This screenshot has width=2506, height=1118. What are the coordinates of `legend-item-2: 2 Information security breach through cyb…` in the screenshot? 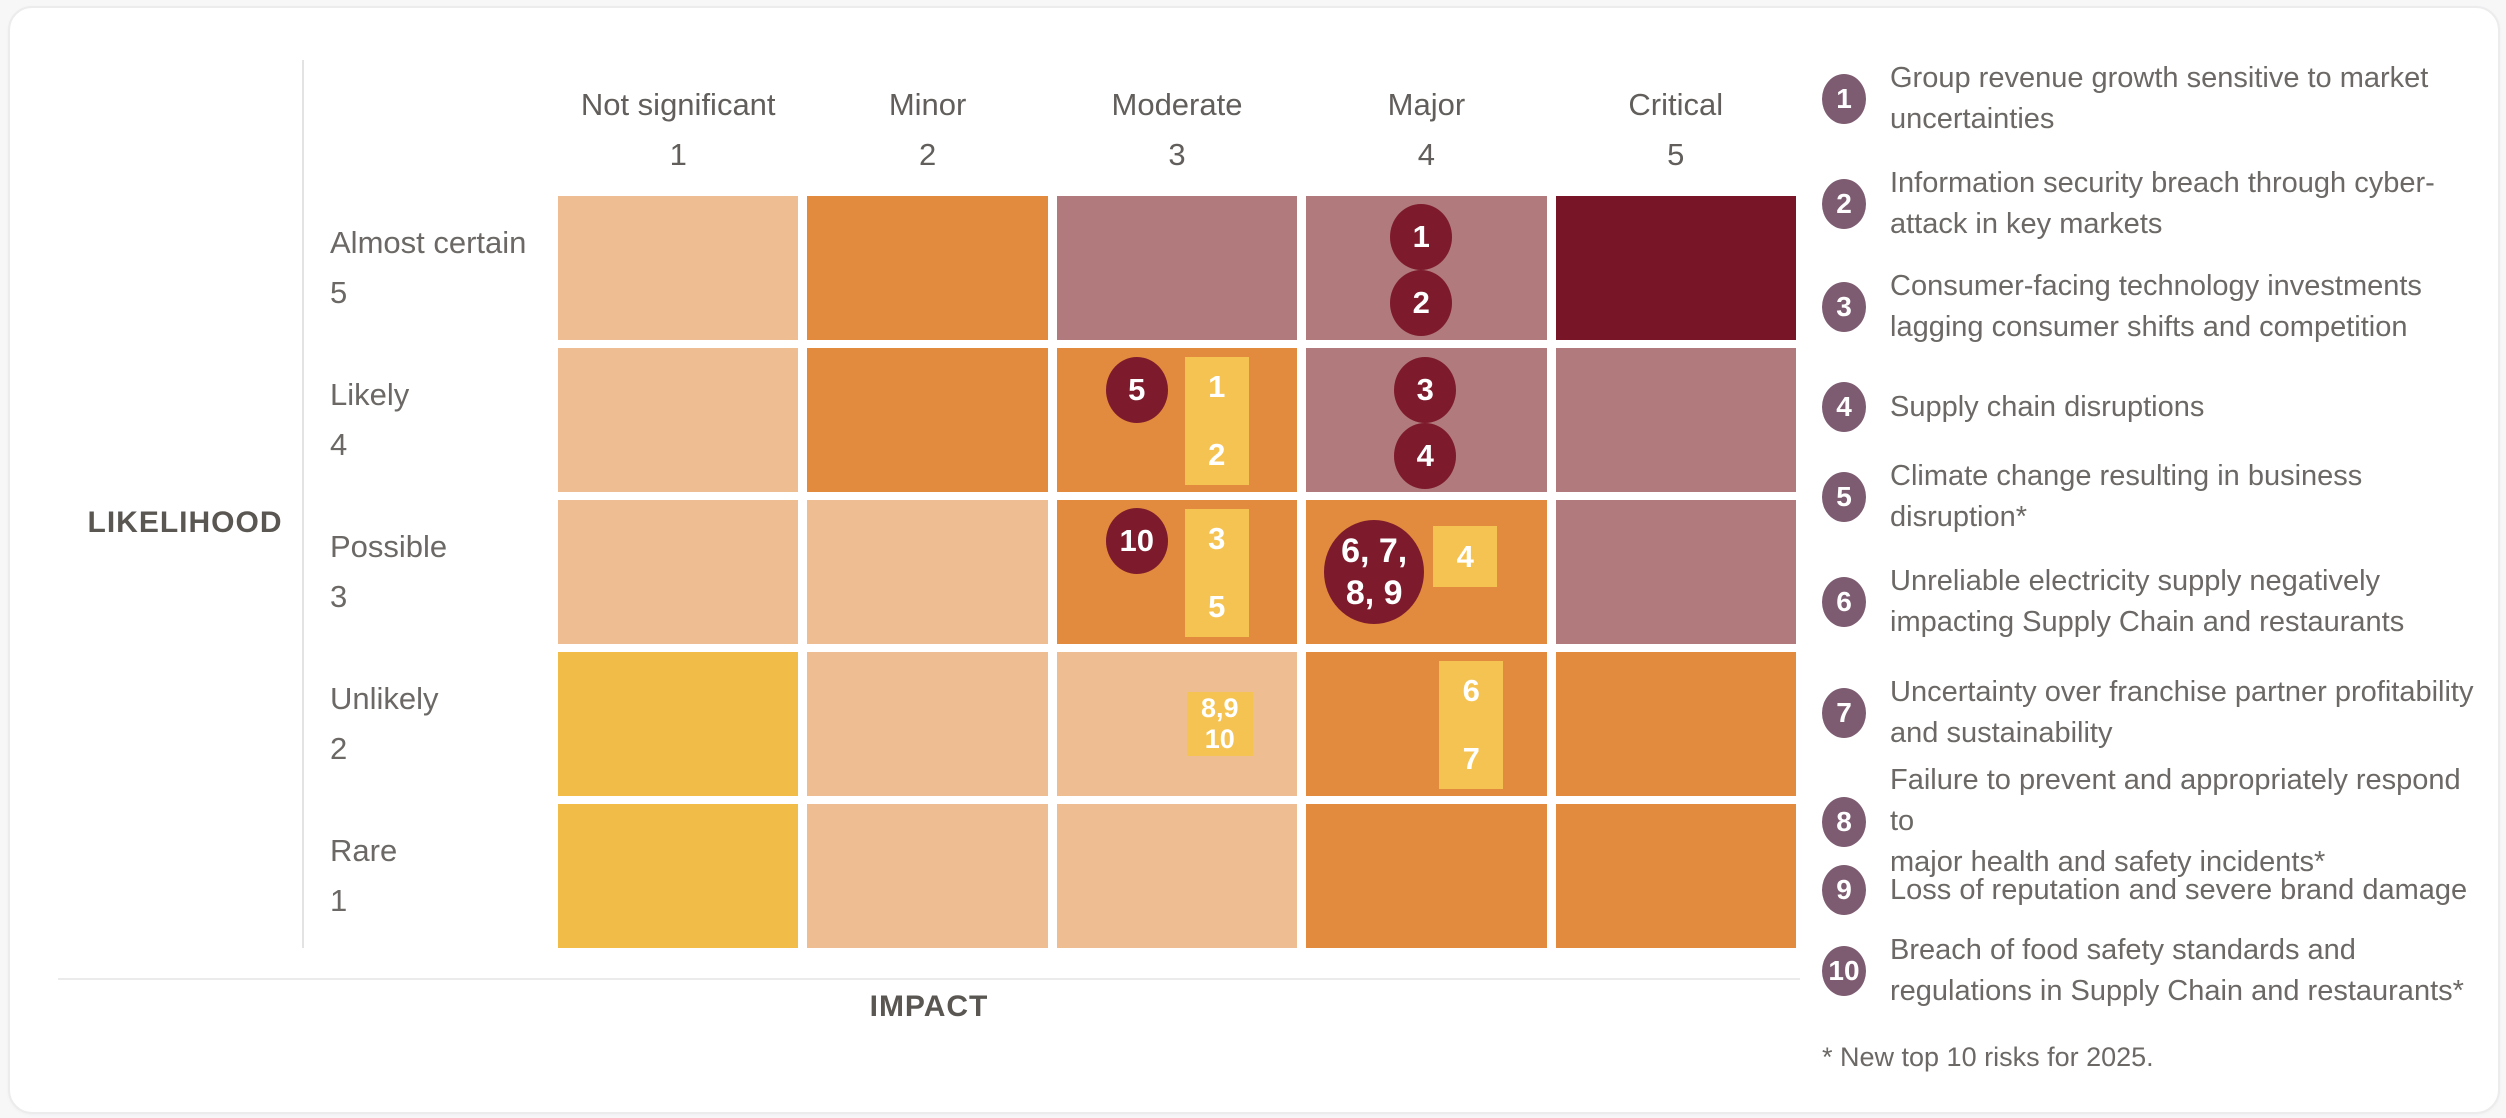 It's located at (2157, 204).